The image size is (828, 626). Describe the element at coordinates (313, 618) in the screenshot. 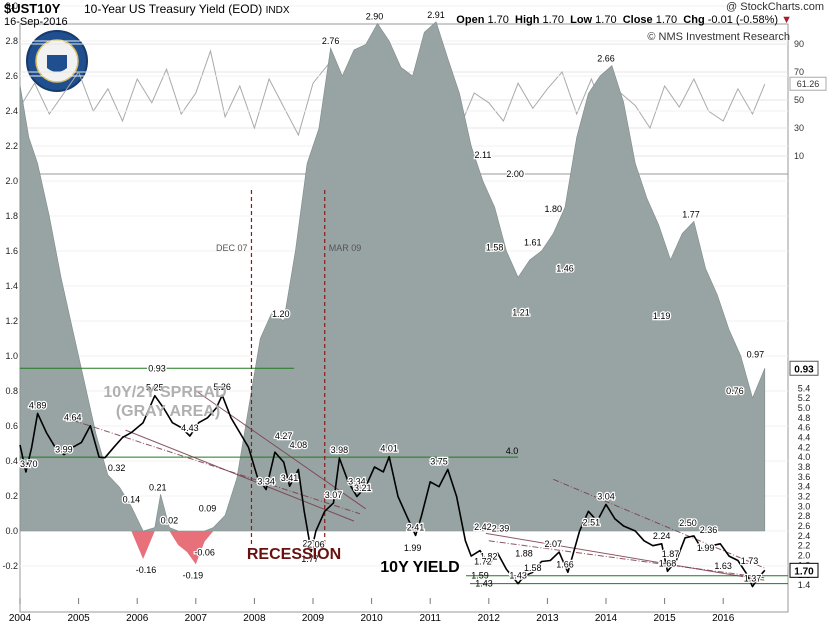

I see `x-axis-tick-label: 2009` at that location.